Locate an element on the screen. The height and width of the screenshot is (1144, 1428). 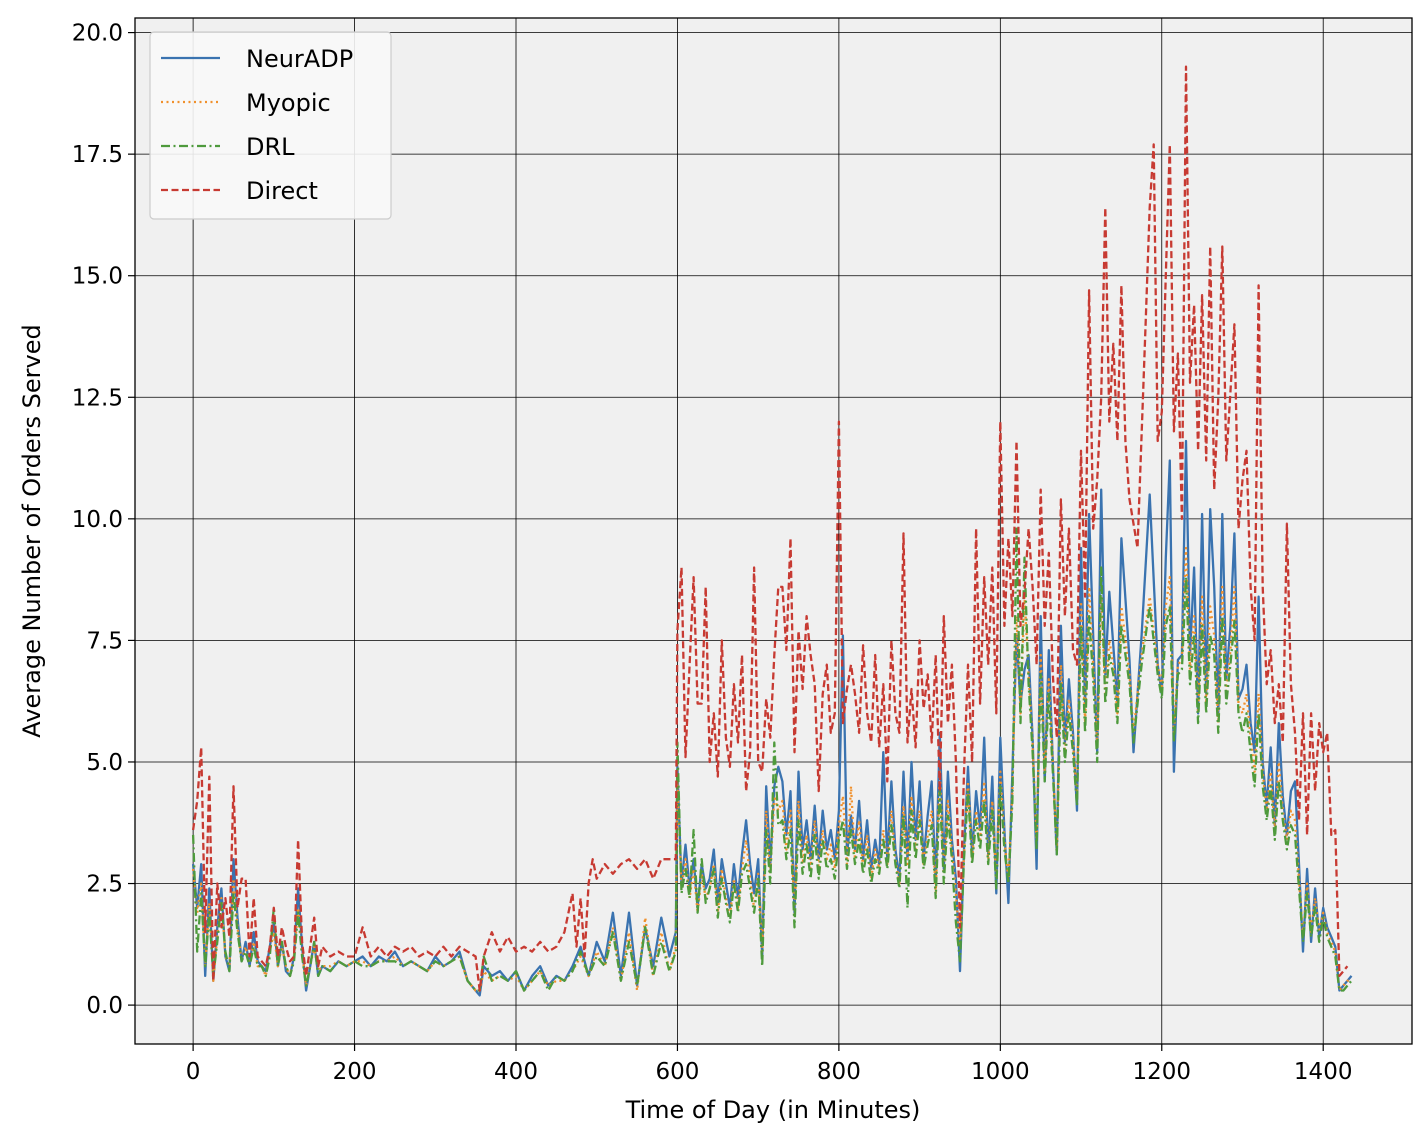
y-tick-label: 7.5 is located at coordinates (104, 641).